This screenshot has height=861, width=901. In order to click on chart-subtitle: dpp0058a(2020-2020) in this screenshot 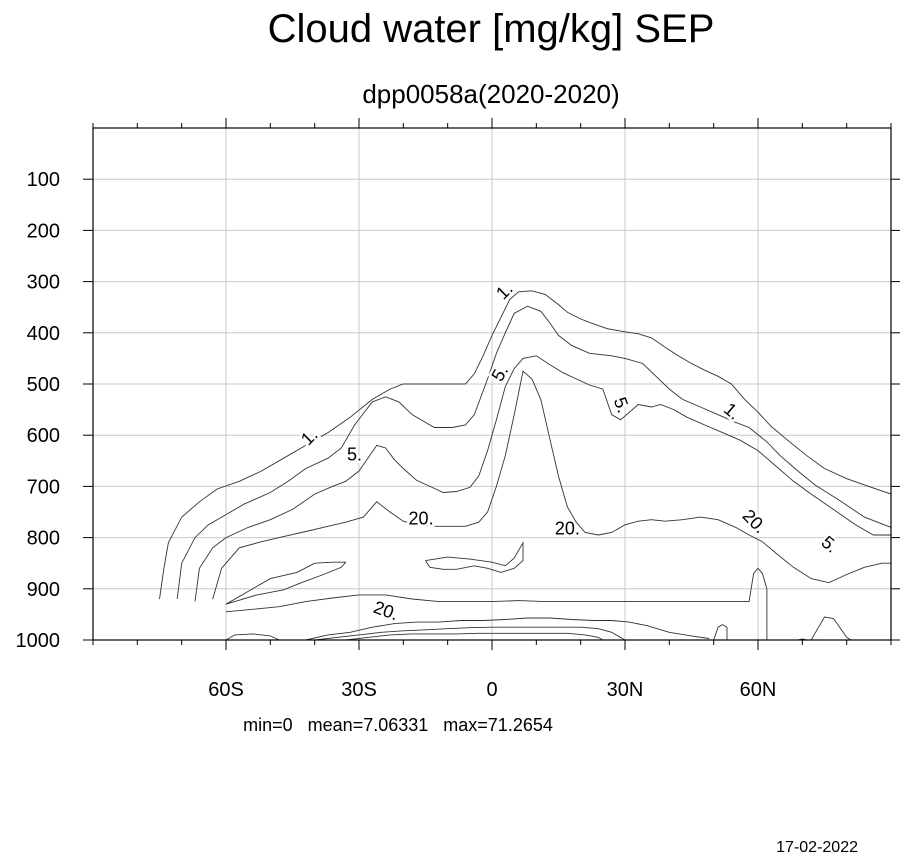, I will do `click(490, 94)`.